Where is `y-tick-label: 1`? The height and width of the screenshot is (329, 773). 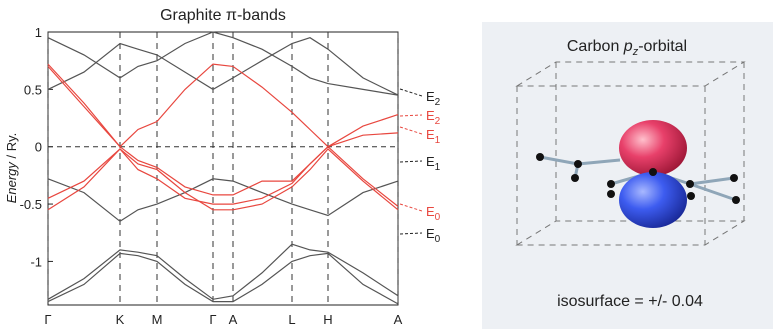
y-tick-label: 1 is located at coordinates (38, 32).